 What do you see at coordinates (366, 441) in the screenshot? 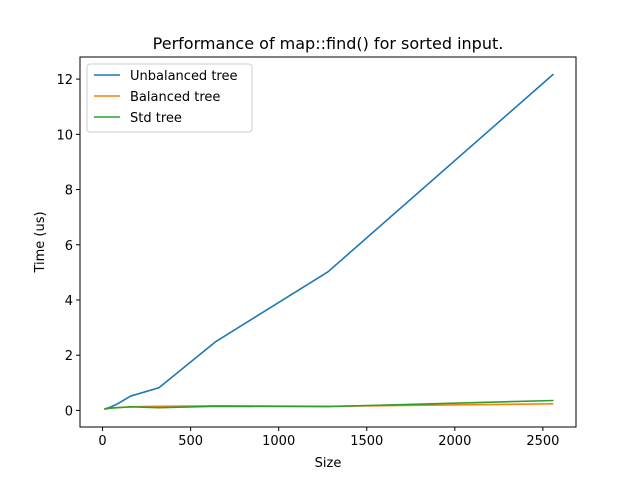
I see `x-tick-label: 1500` at bounding box center [366, 441].